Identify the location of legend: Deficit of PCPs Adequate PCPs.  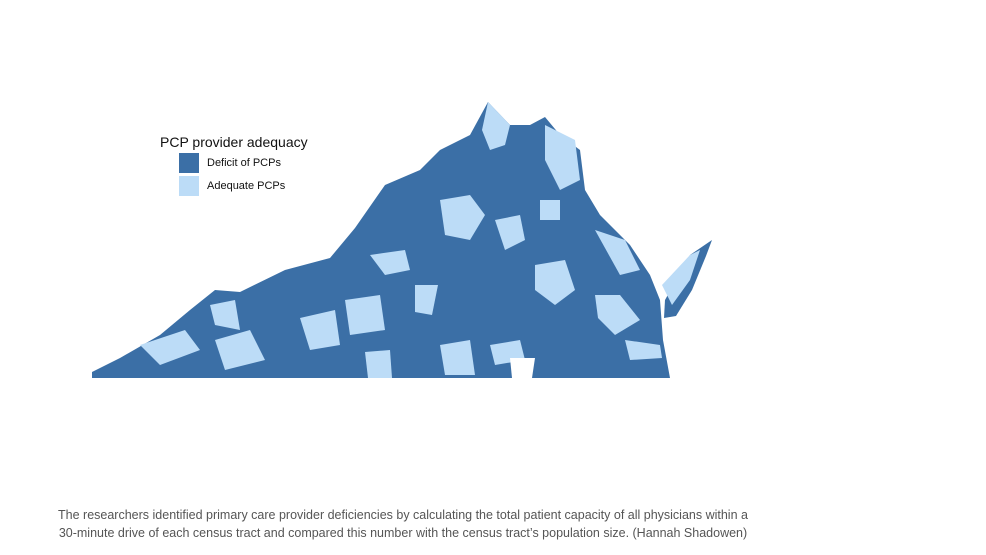
(232, 174).